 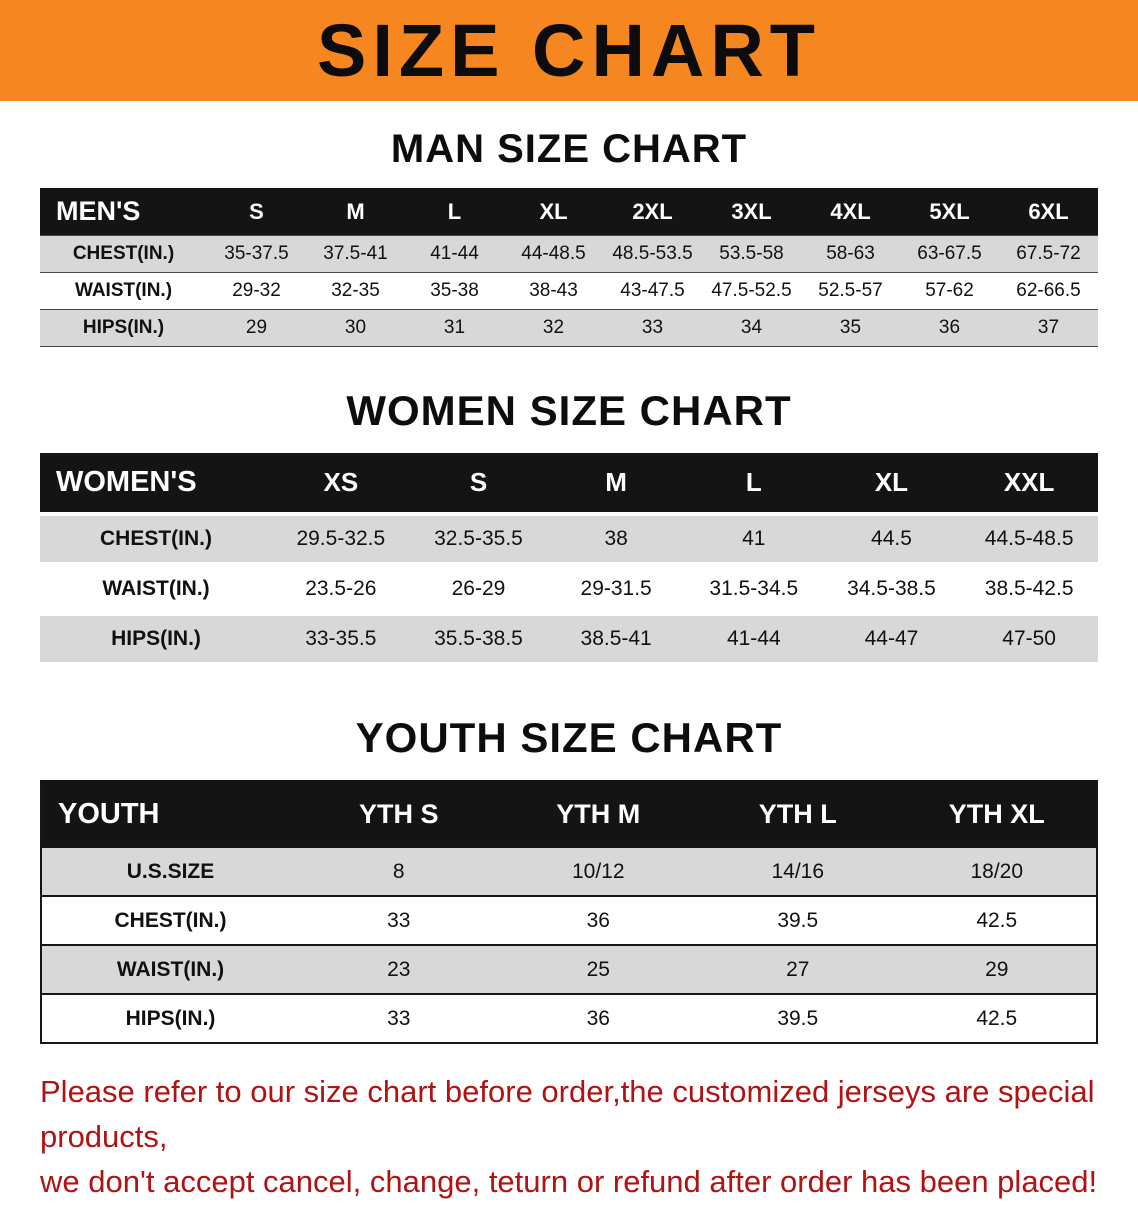 What do you see at coordinates (478, 538) in the screenshot?
I see `value-cell: 32.5-35.5` at bounding box center [478, 538].